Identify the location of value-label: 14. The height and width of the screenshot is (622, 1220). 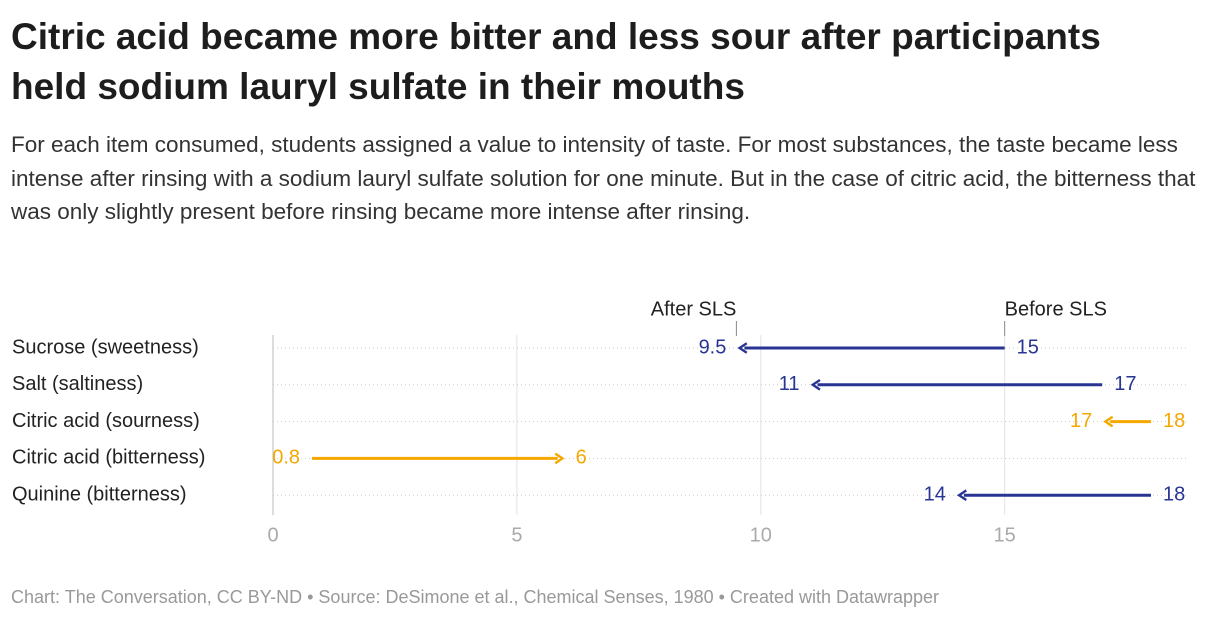
(935, 494).